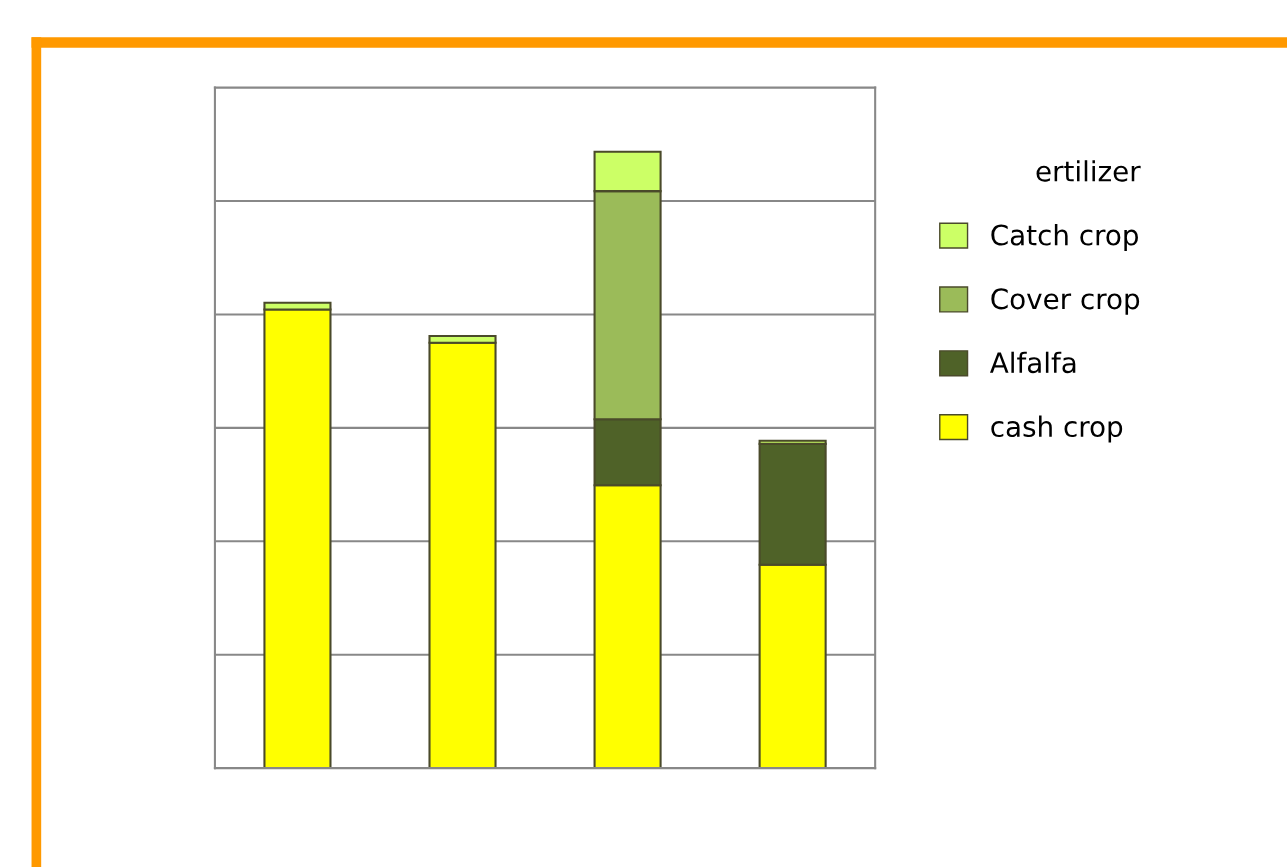  I want to click on legend-label: Catch crop, so click(1064, 237).